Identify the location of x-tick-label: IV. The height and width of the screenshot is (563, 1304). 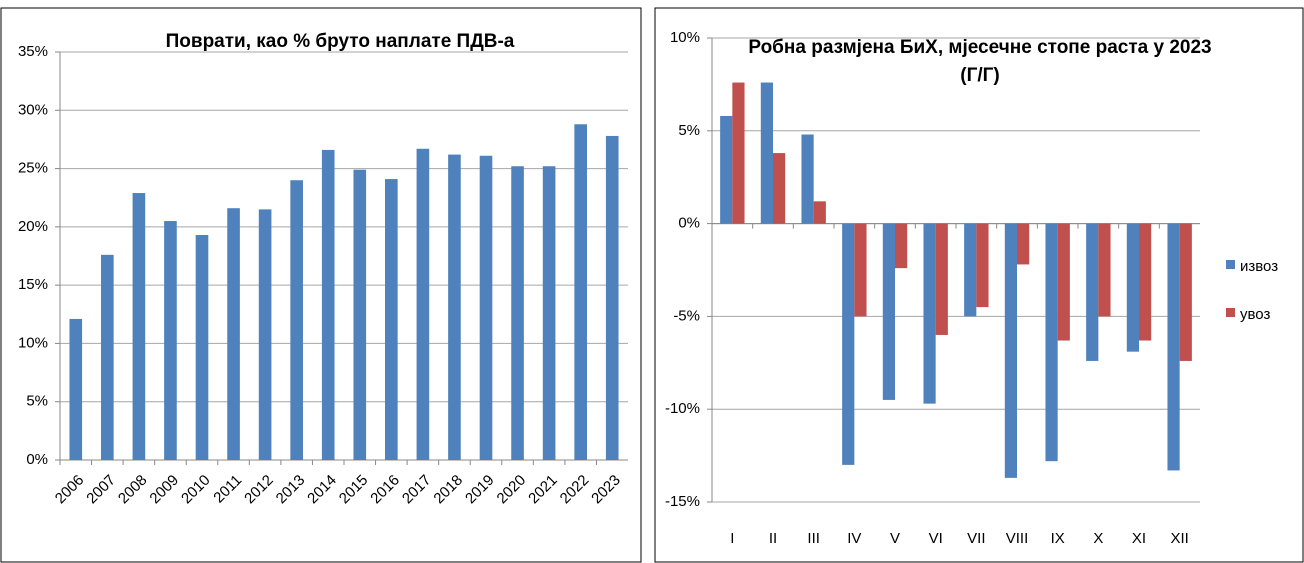
(854, 538).